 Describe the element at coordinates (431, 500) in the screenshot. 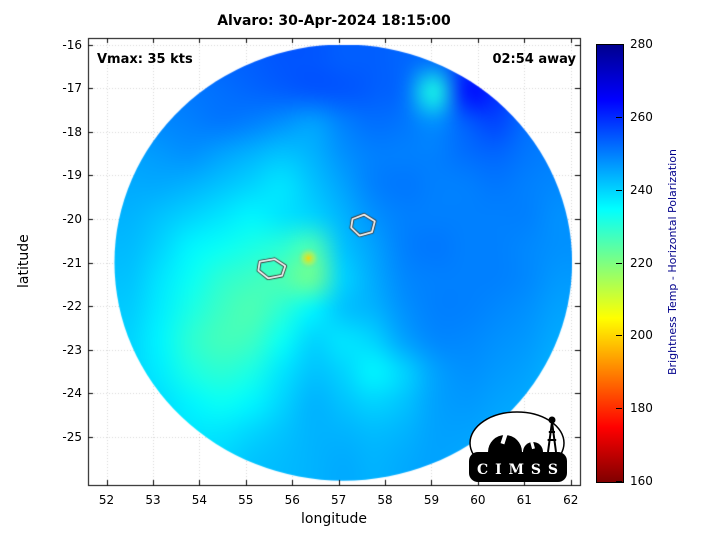

I see `x-tick-label: 59` at that location.